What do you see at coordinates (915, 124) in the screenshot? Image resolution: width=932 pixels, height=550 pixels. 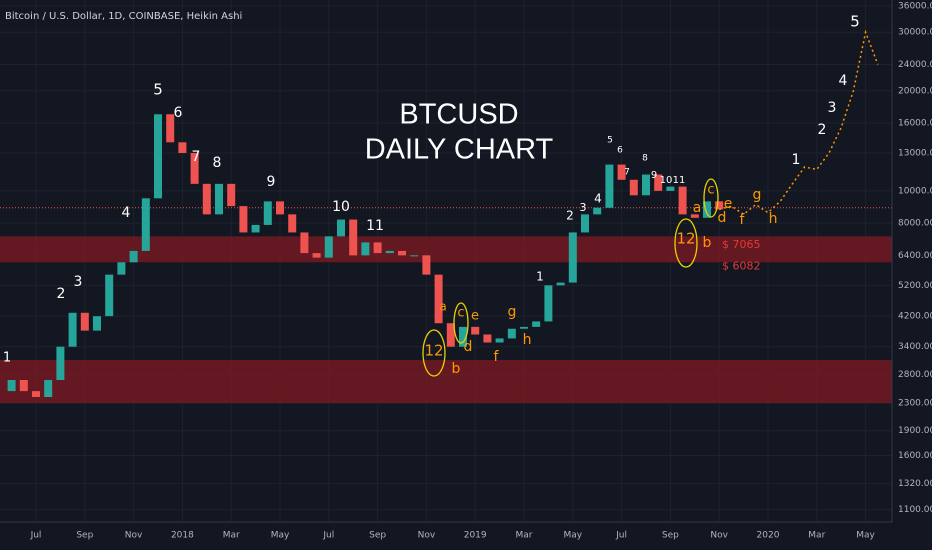 I see `y-tick-label: 16000.00` at bounding box center [915, 124].